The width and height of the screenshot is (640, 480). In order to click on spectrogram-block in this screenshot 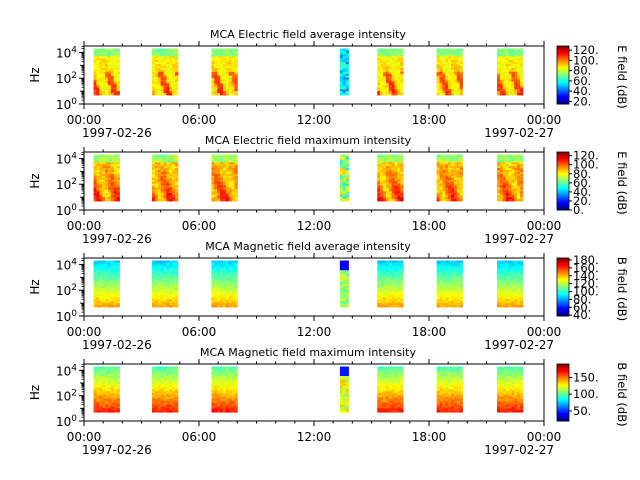, I will do `click(106, 284)`.